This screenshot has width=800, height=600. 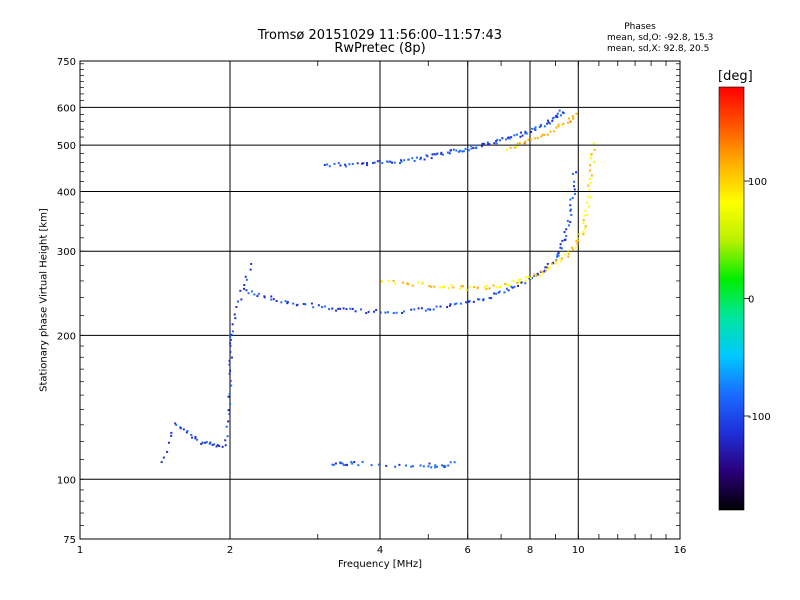 What do you see at coordinates (69, 540) in the screenshot?
I see `y-tick-label: 75` at bounding box center [69, 540].